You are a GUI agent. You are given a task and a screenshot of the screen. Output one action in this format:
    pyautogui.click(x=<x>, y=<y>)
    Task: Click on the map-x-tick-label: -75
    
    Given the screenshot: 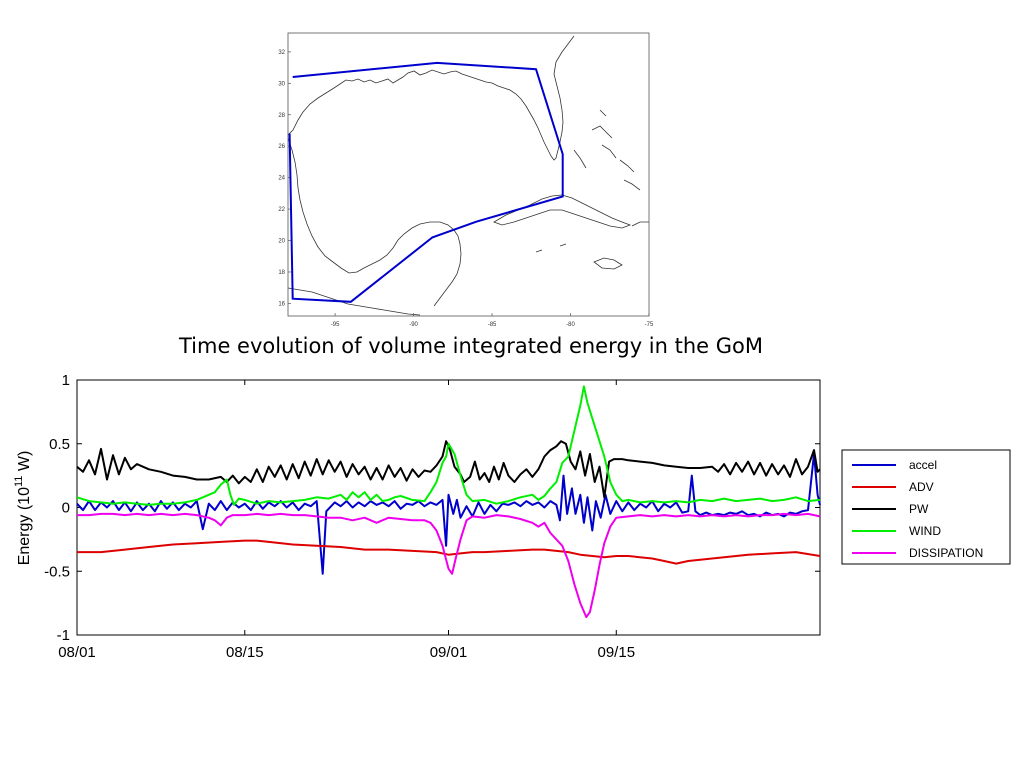 What is the action you would take?
    pyautogui.click(x=649, y=325)
    